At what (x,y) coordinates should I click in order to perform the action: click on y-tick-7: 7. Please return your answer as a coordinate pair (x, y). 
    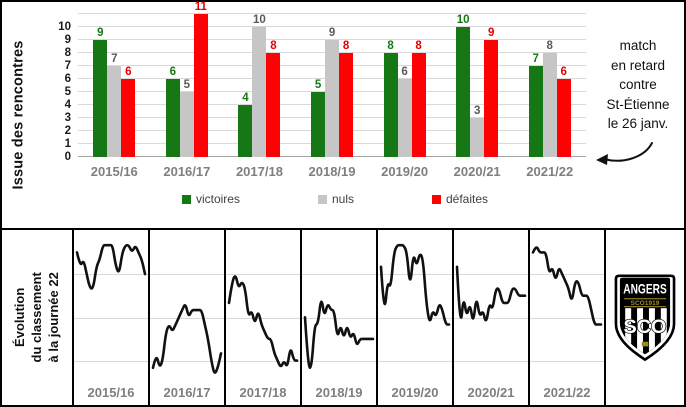
    Looking at the image, I should click on (67, 66).